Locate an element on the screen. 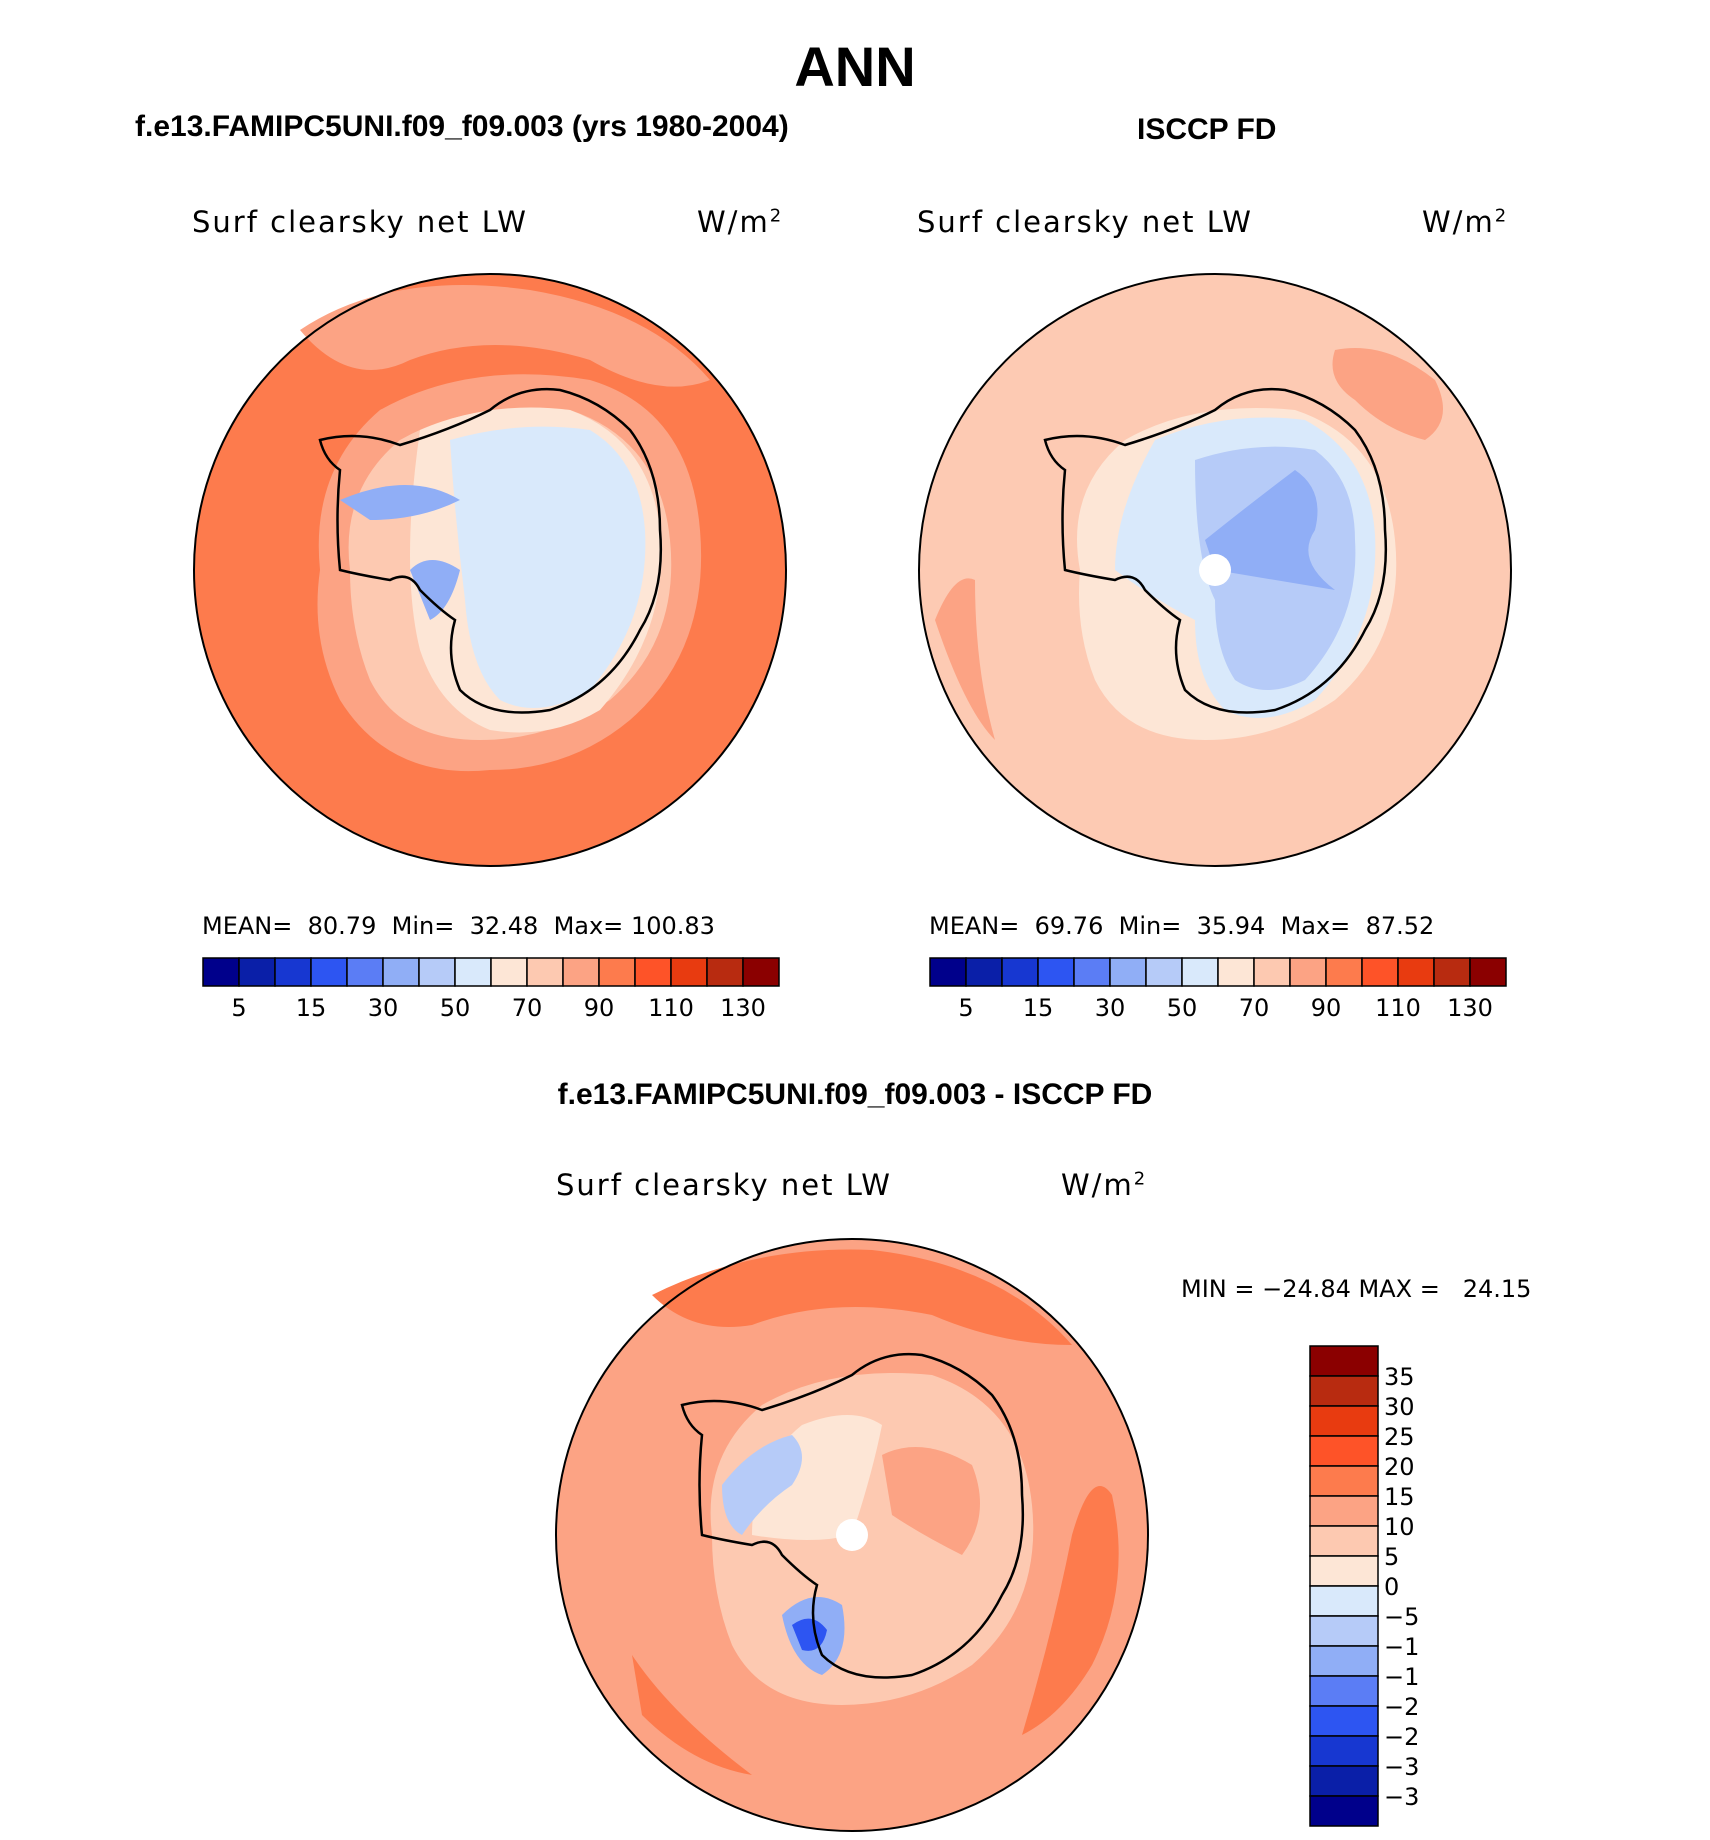 Image resolution: width=1710 pixels, height=1840 pixels. panel-2-map-land-coldest is located at coordinates (1270, 530).